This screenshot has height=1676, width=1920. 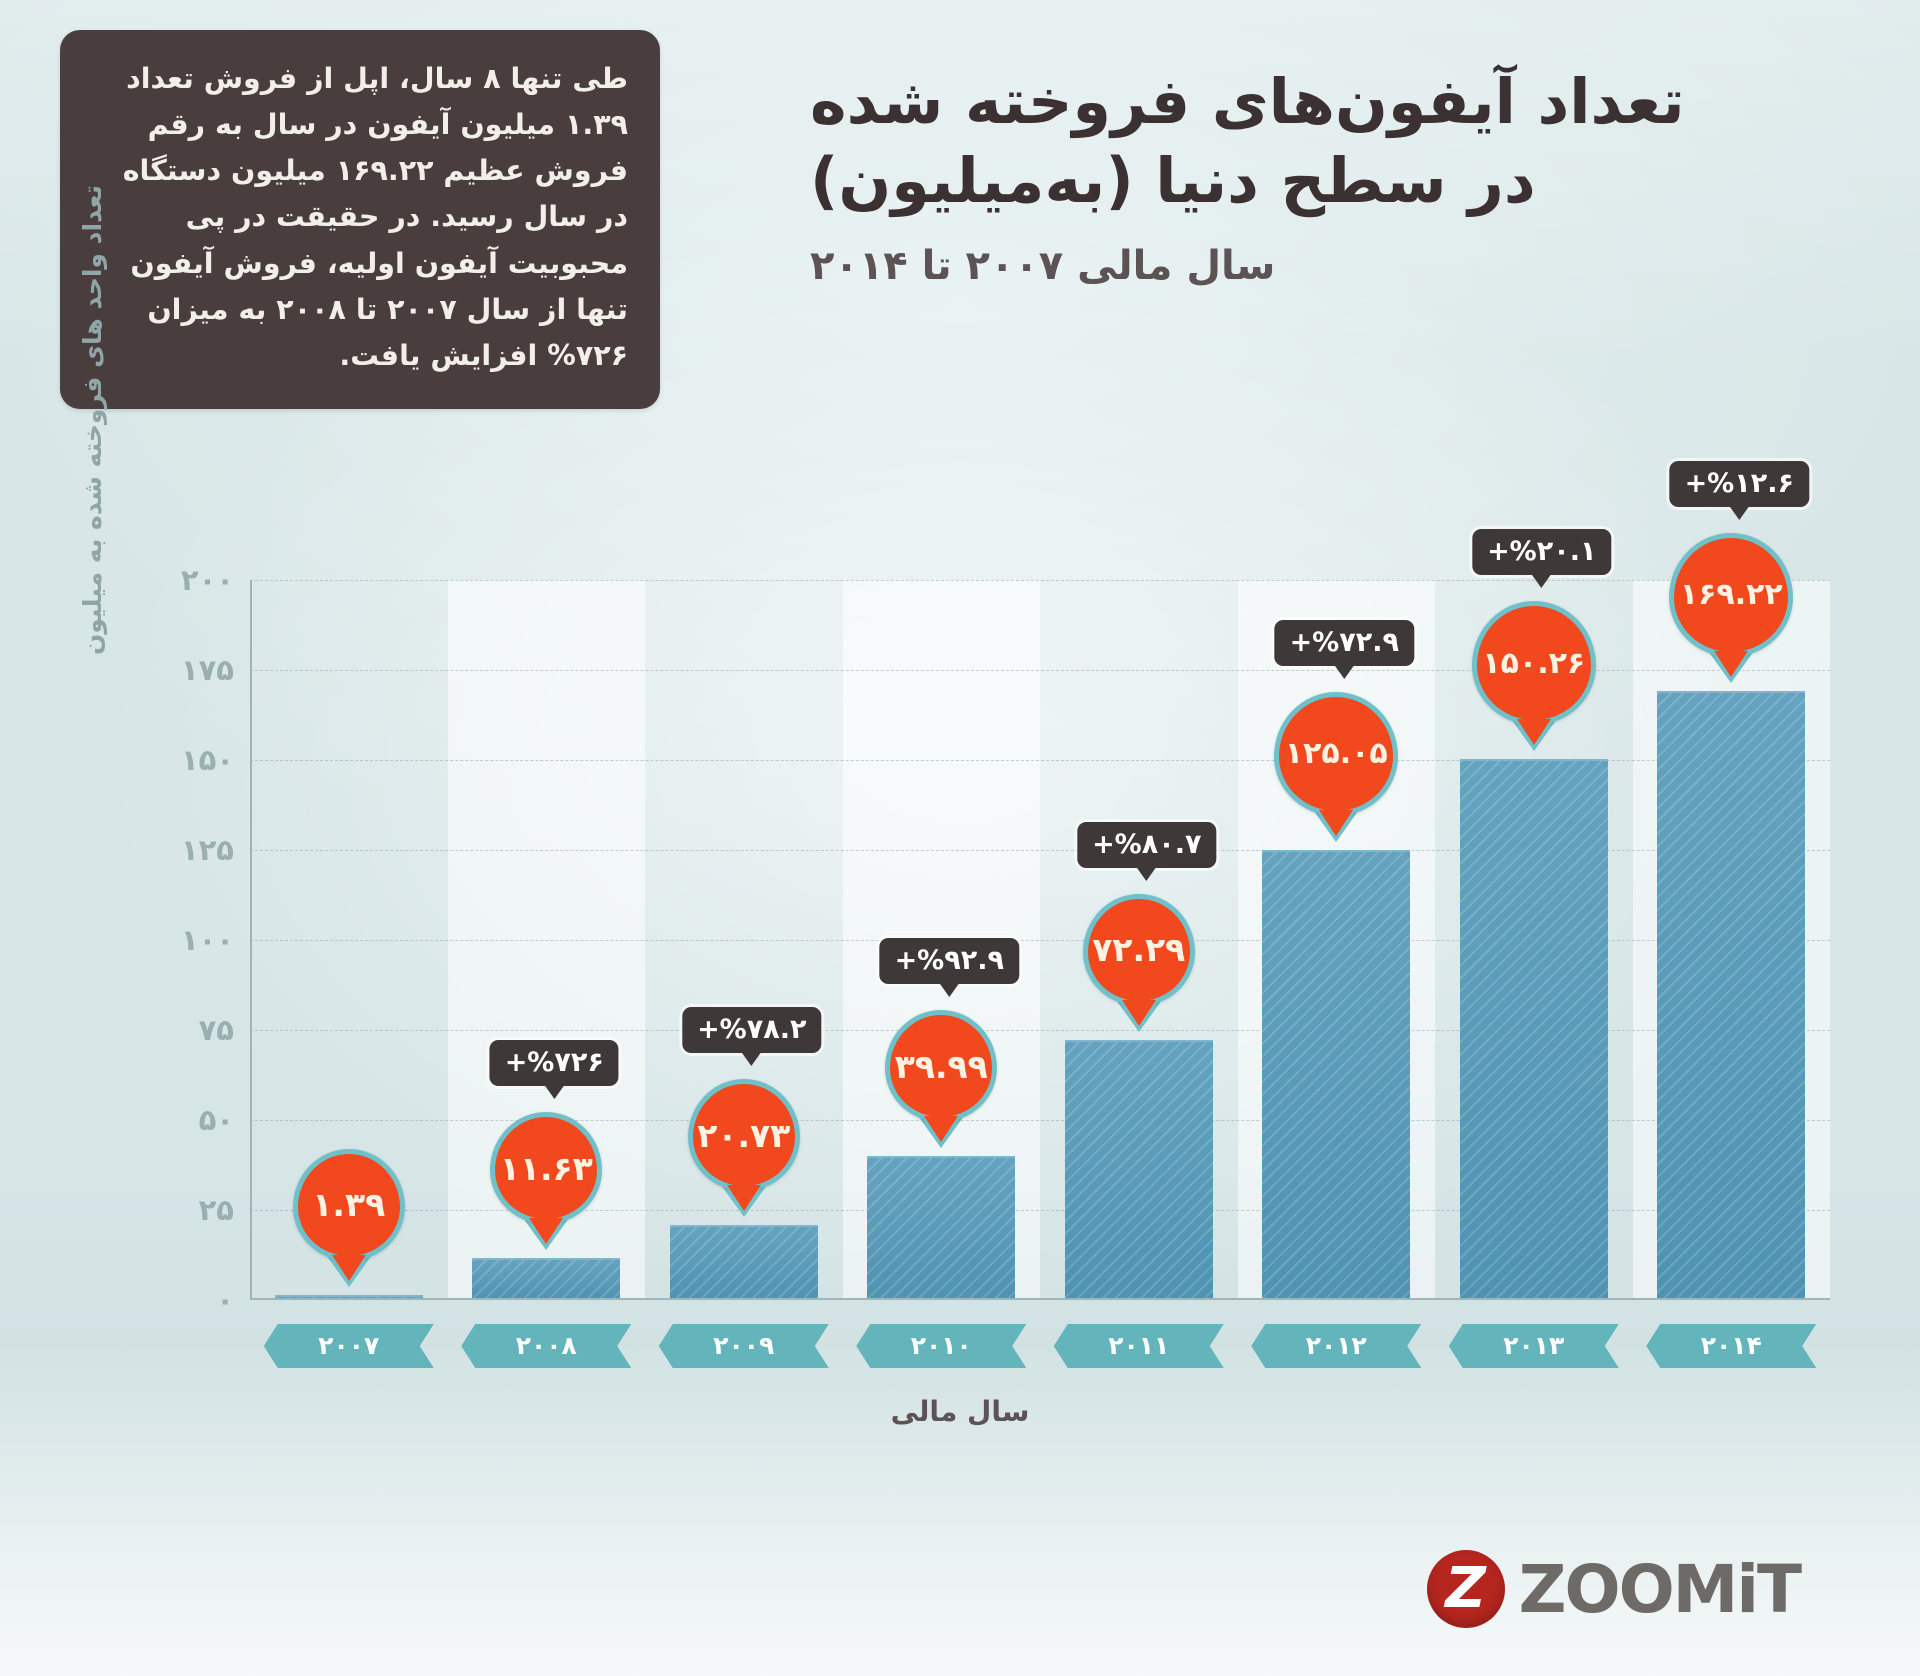 What do you see at coordinates (1542, 552) in the screenshot?
I see `growth-badge-label: +%۲۰.۱` at bounding box center [1542, 552].